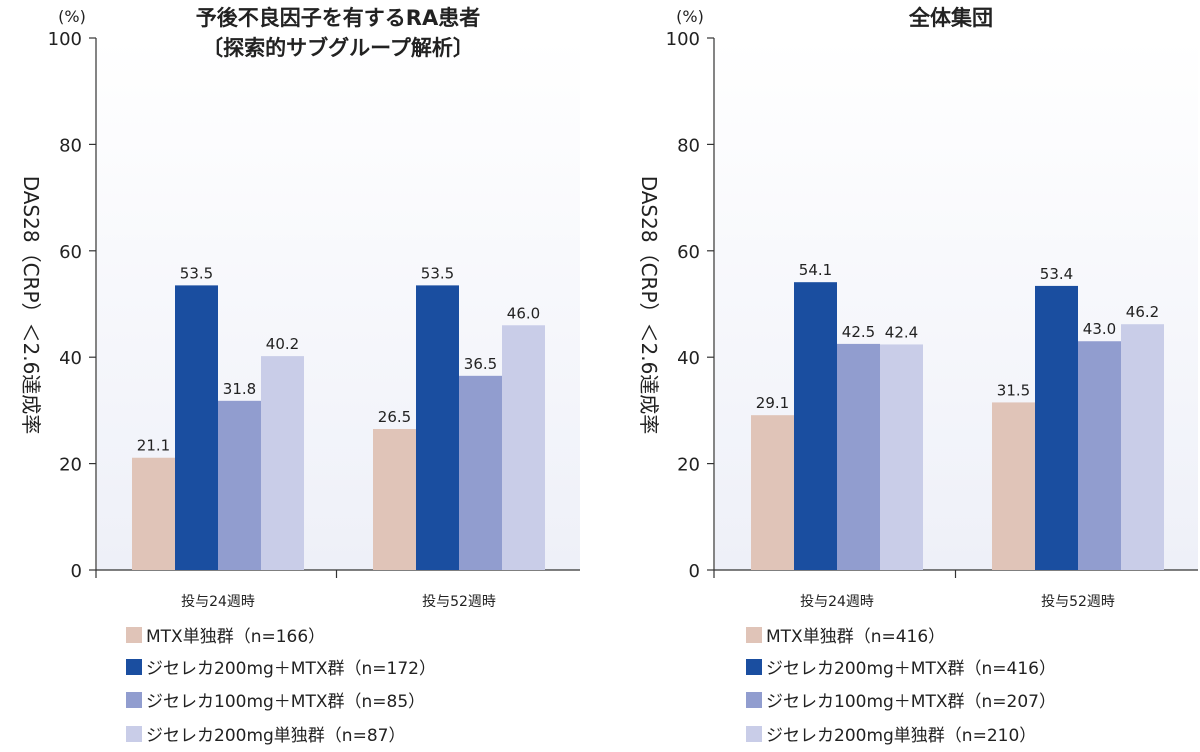 The image size is (1200, 752). What do you see at coordinates (282, 344) in the screenshot?
I see `bar-value-label: 40.2` at bounding box center [282, 344].